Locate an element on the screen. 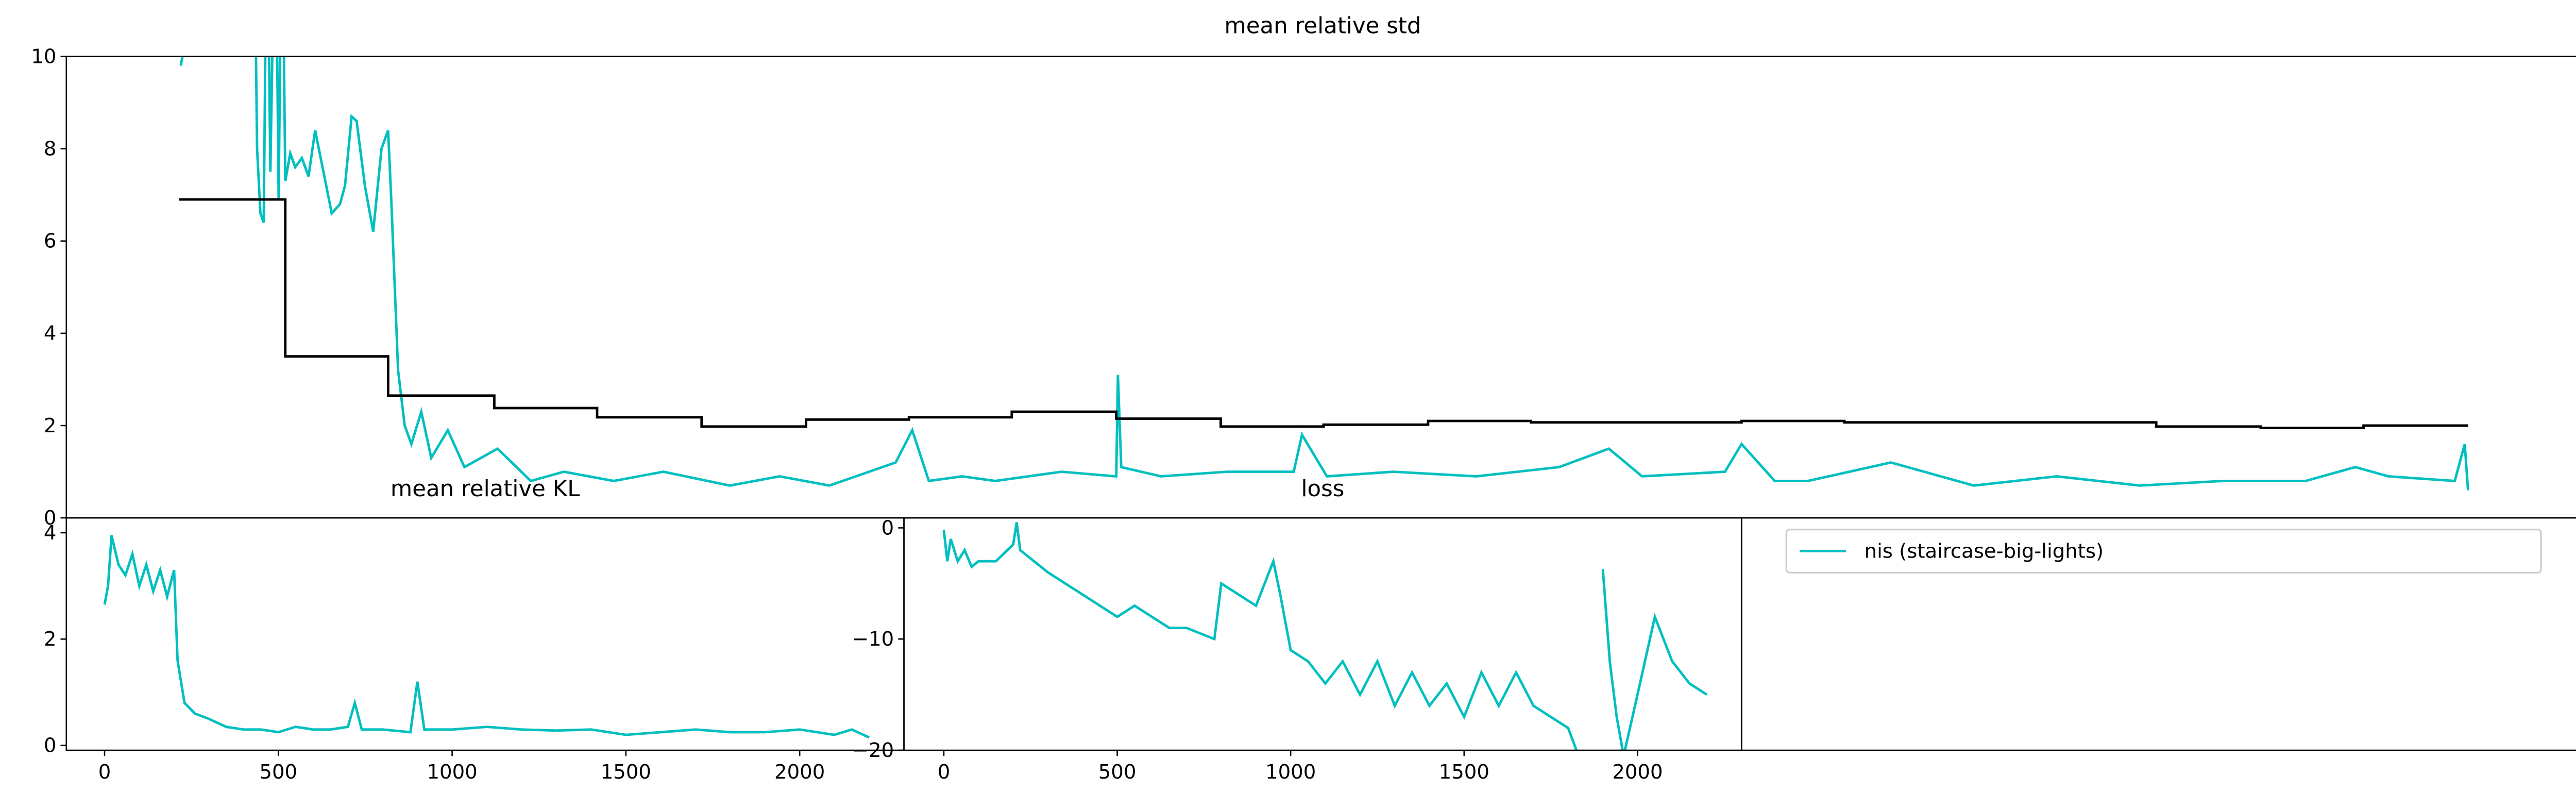 The width and height of the screenshot is (2576, 810). y-tick-label: 10 is located at coordinates (43, 56).